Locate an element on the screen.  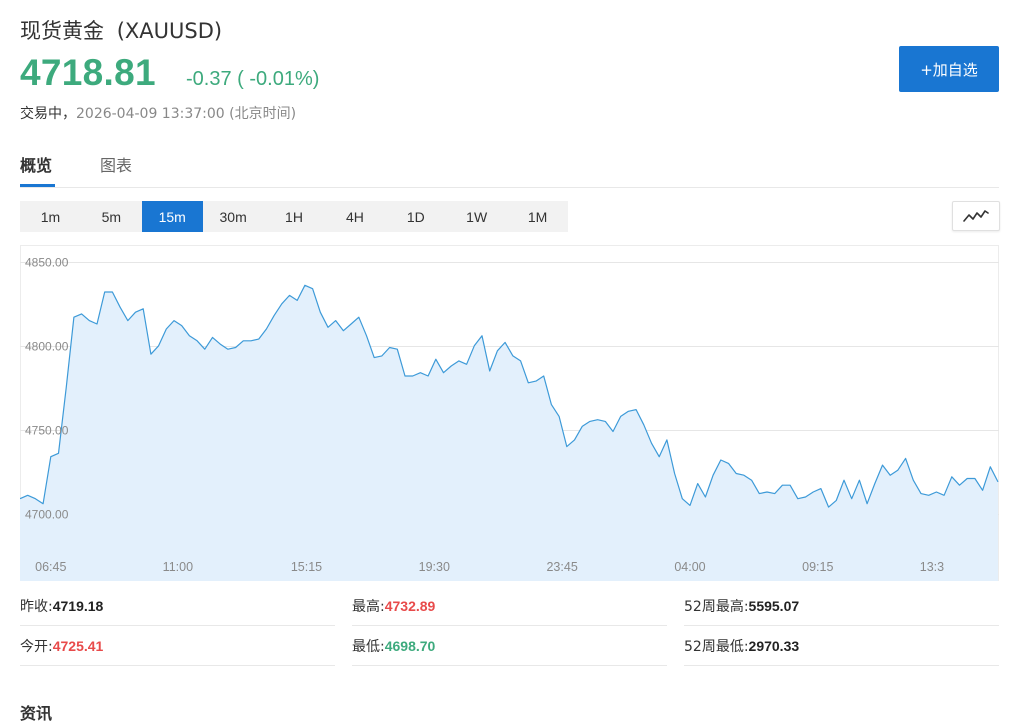
y-tick-label: 4850.00 is located at coordinates (47, 263).